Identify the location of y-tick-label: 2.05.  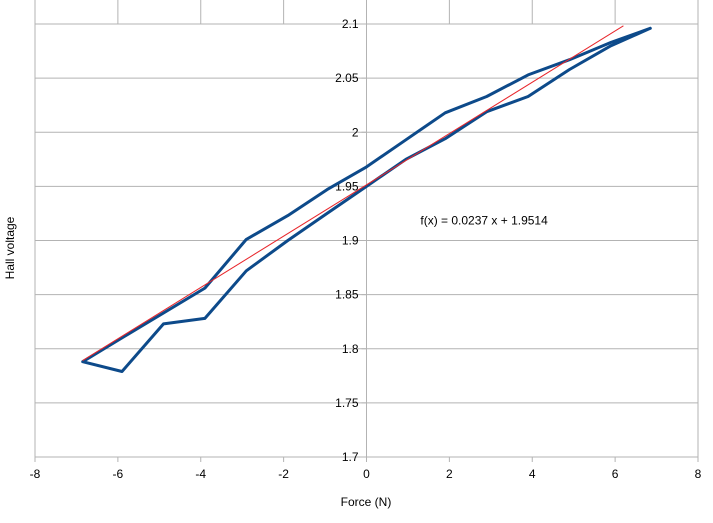
(347, 78).